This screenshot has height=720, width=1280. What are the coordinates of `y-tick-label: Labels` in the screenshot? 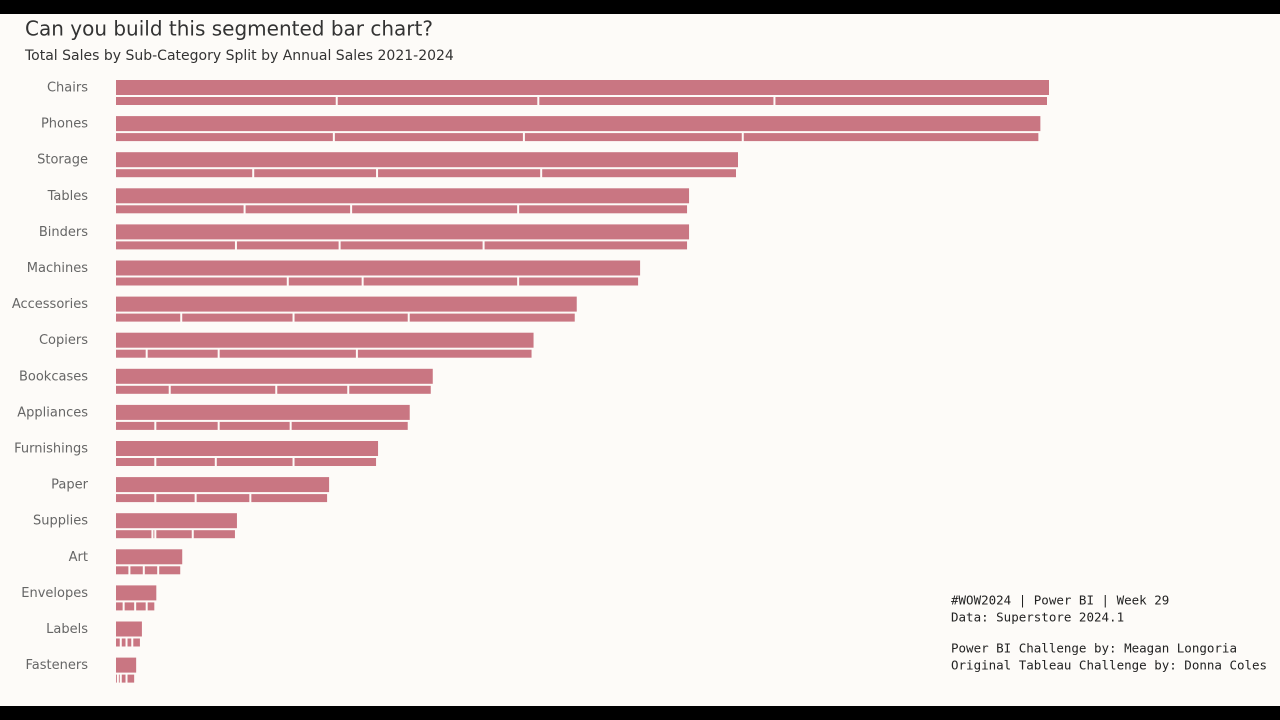 It's located at (67, 629).